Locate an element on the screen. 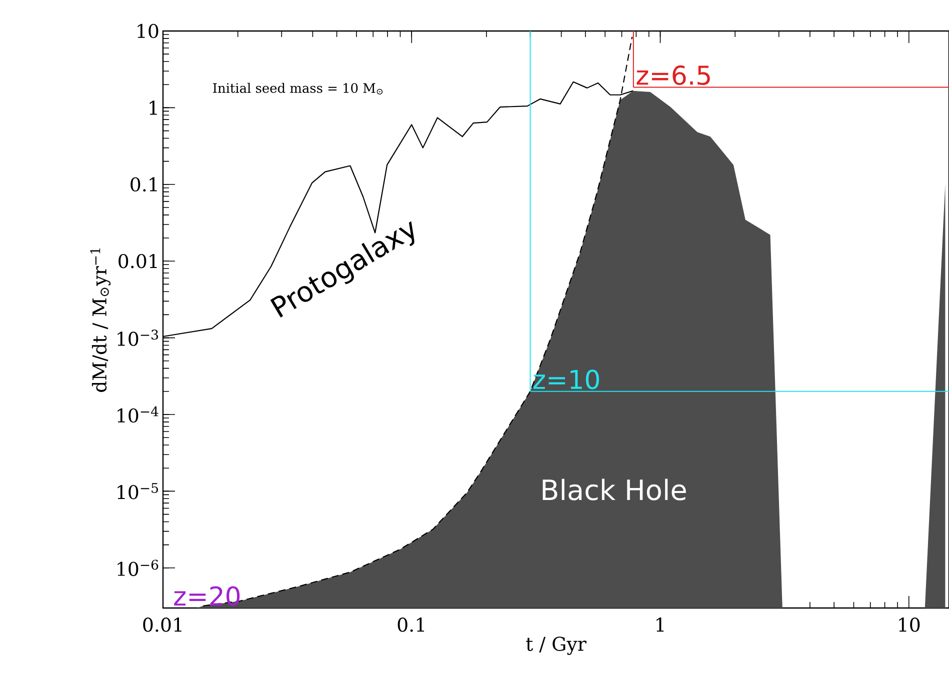 This screenshot has width=949, height=693. y-tick-label: 1 is located at coordinates (153, 107).